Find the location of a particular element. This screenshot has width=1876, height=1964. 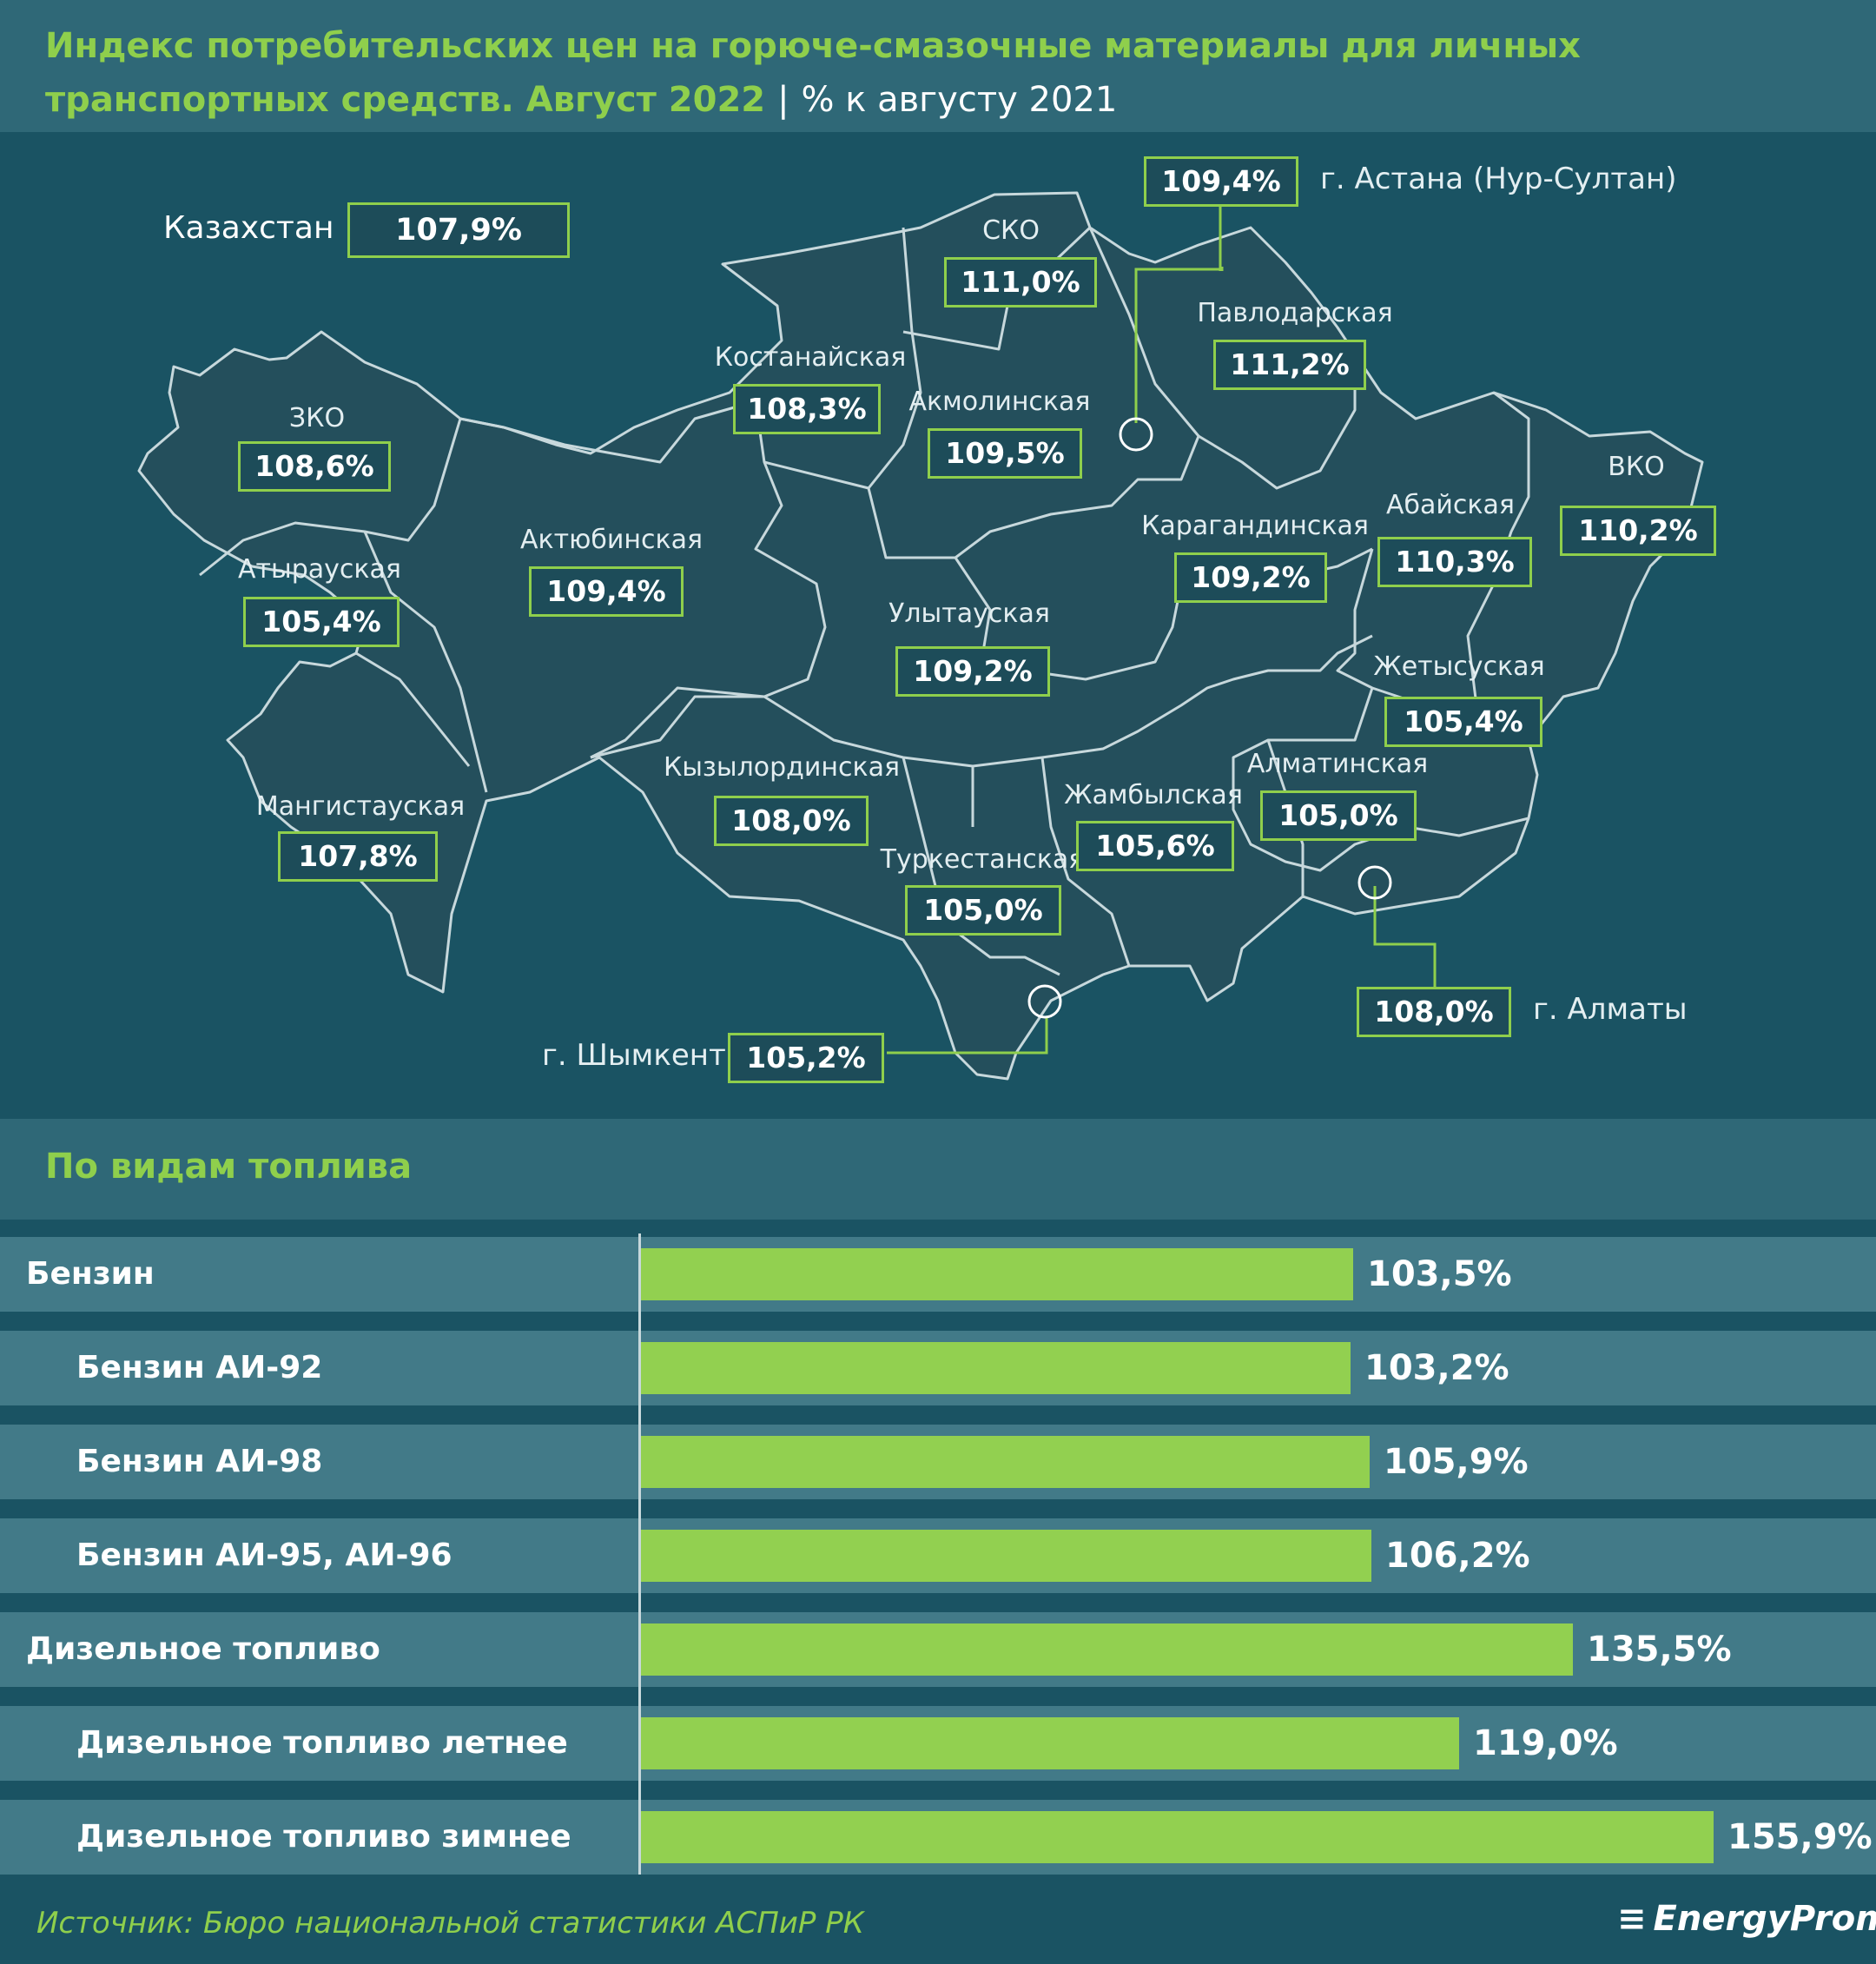

leader-lines is located at coordinates (1162, 631).